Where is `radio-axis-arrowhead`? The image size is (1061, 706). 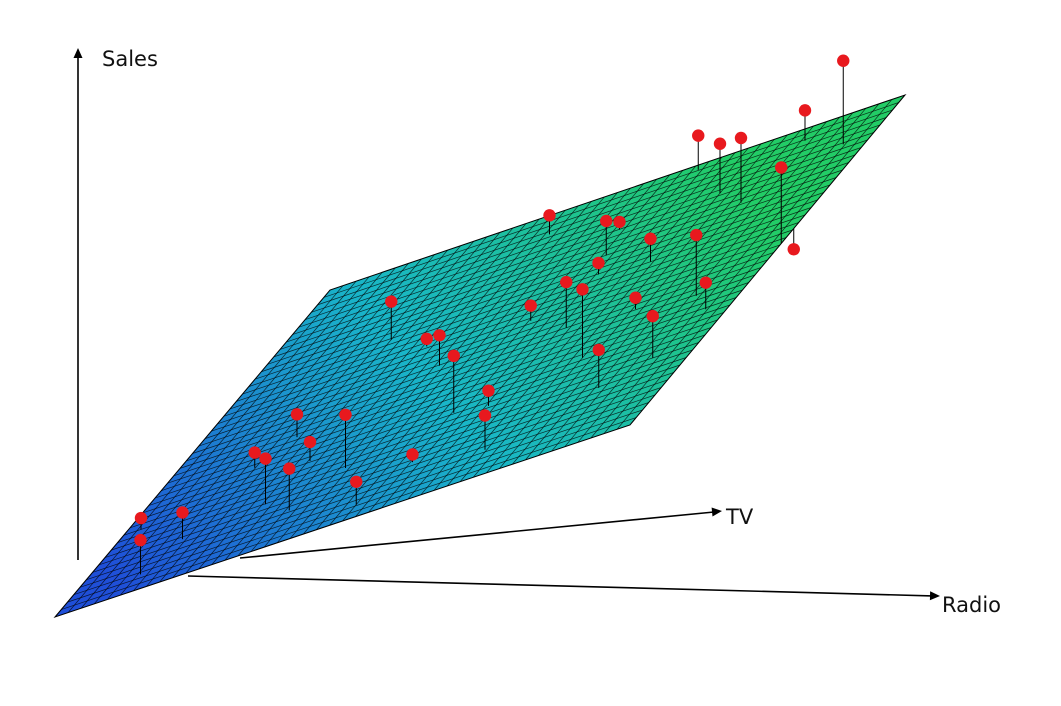
radio-axis-arrowhead is located at coordinates (934, 596).